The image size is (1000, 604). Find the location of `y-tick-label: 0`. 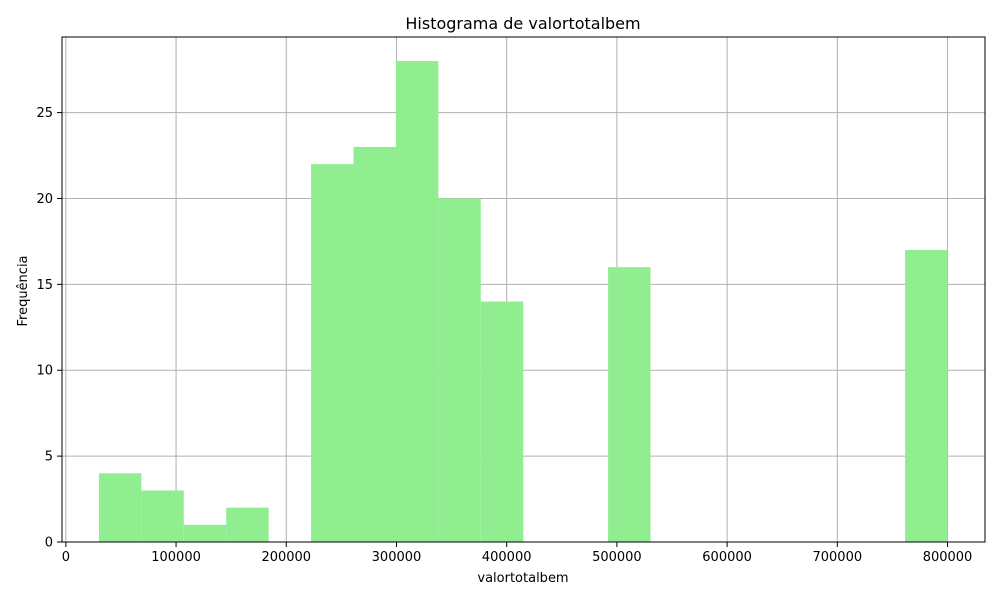

y-tick-label: 0 is located at coordinates (49, 543).